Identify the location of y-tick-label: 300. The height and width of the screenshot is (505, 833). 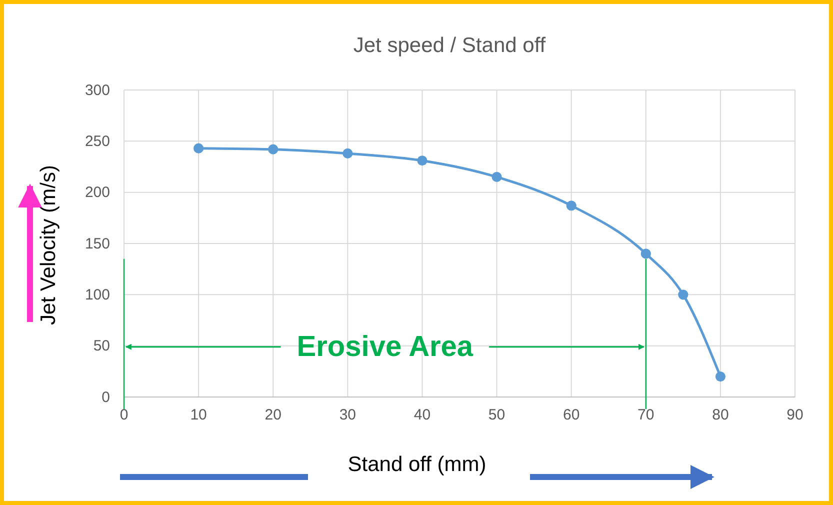
(97, 90).